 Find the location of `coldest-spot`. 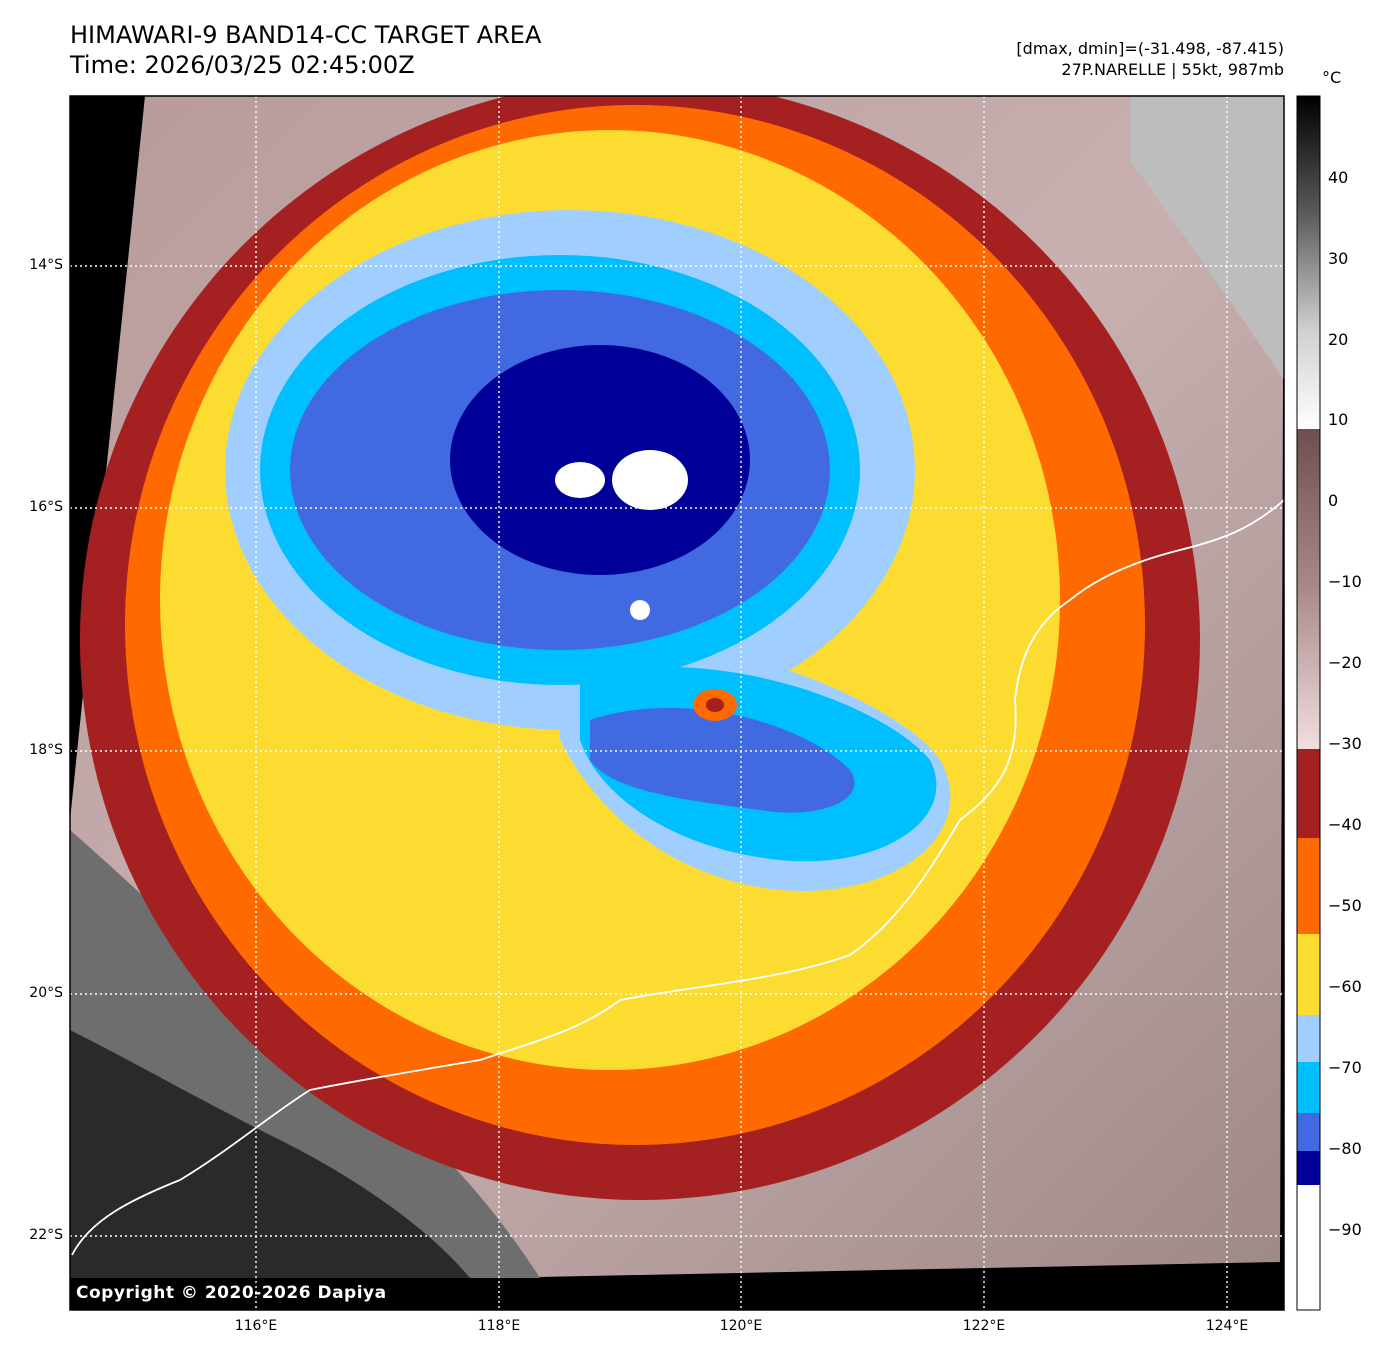

coldest-spot is located at coordinates (650, 480).